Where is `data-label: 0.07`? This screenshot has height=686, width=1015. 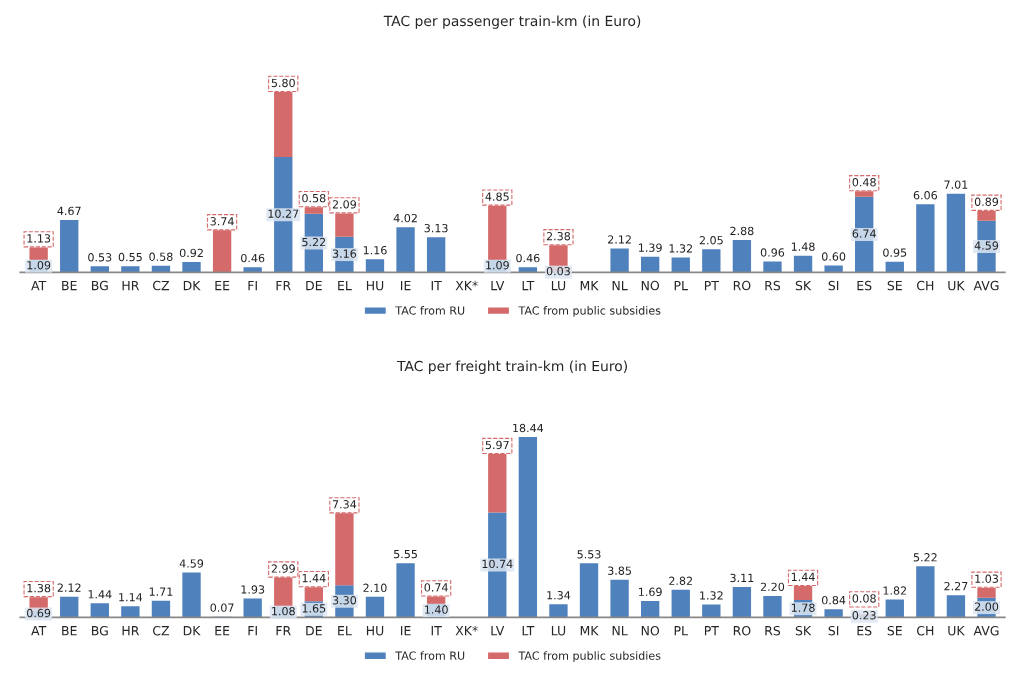 data-label: 0.07 is located at coordinates (222, 607).